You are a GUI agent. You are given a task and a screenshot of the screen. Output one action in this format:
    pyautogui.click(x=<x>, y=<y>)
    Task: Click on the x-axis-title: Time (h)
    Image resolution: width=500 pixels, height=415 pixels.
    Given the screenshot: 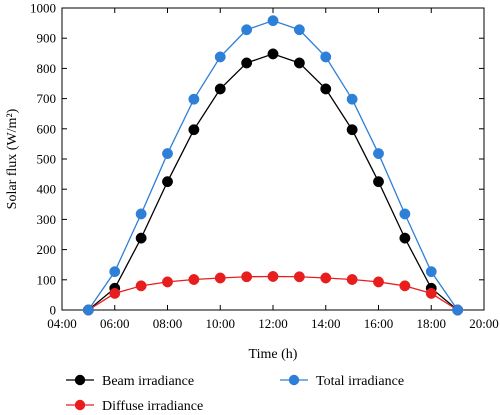 What is the action you would take?
    pyautogui.click(x=273, y=354)
    